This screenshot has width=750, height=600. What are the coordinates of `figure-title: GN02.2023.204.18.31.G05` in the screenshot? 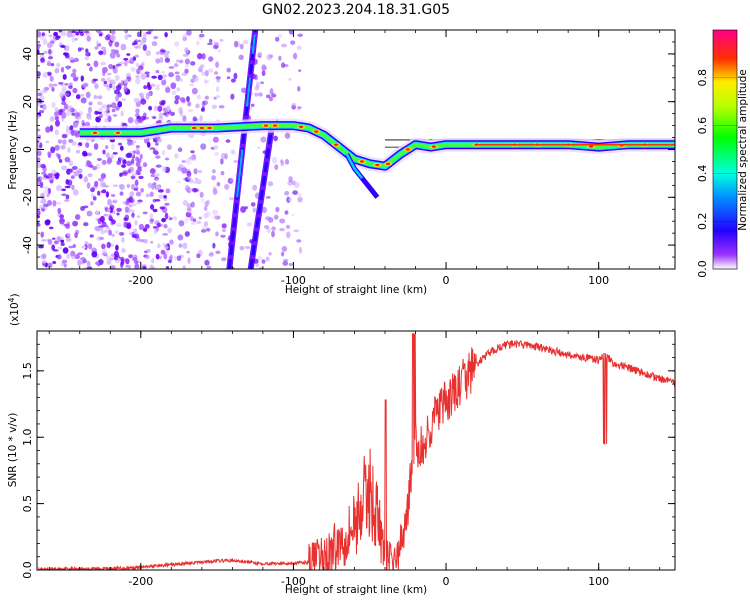 It's located at (356, 10).